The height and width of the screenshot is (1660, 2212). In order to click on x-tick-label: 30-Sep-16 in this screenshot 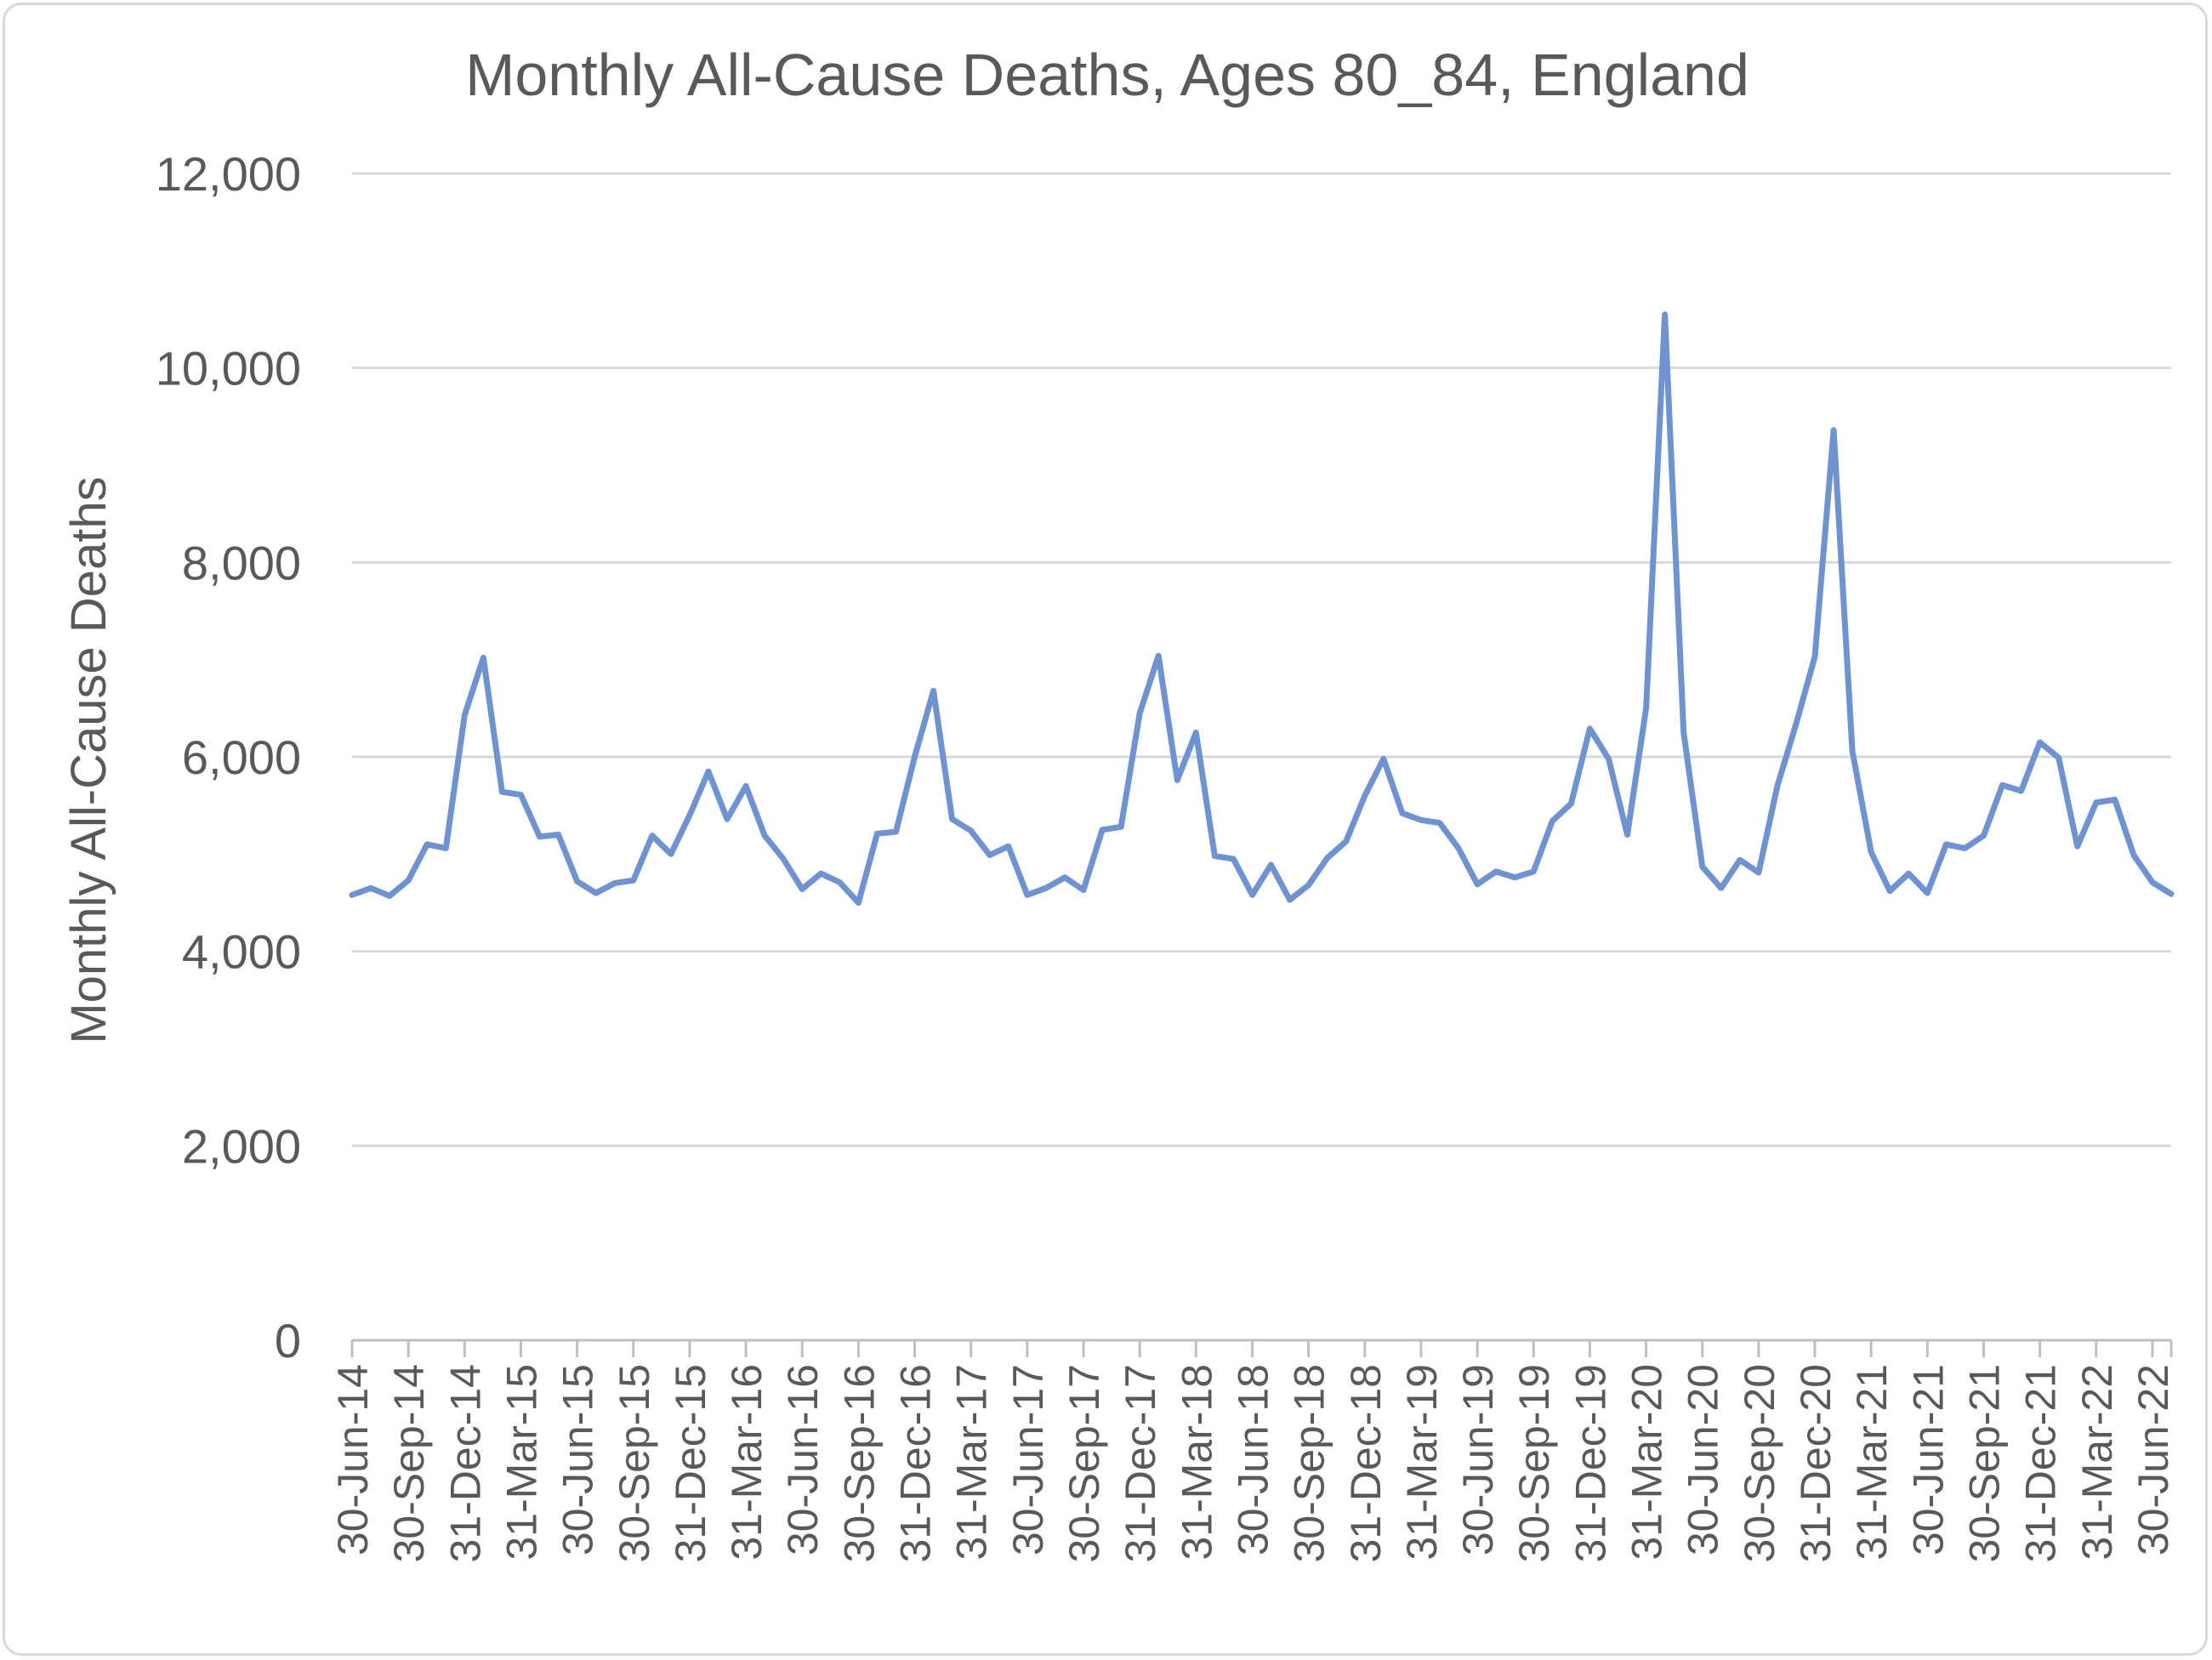, I will do `click(859, 1463)`.